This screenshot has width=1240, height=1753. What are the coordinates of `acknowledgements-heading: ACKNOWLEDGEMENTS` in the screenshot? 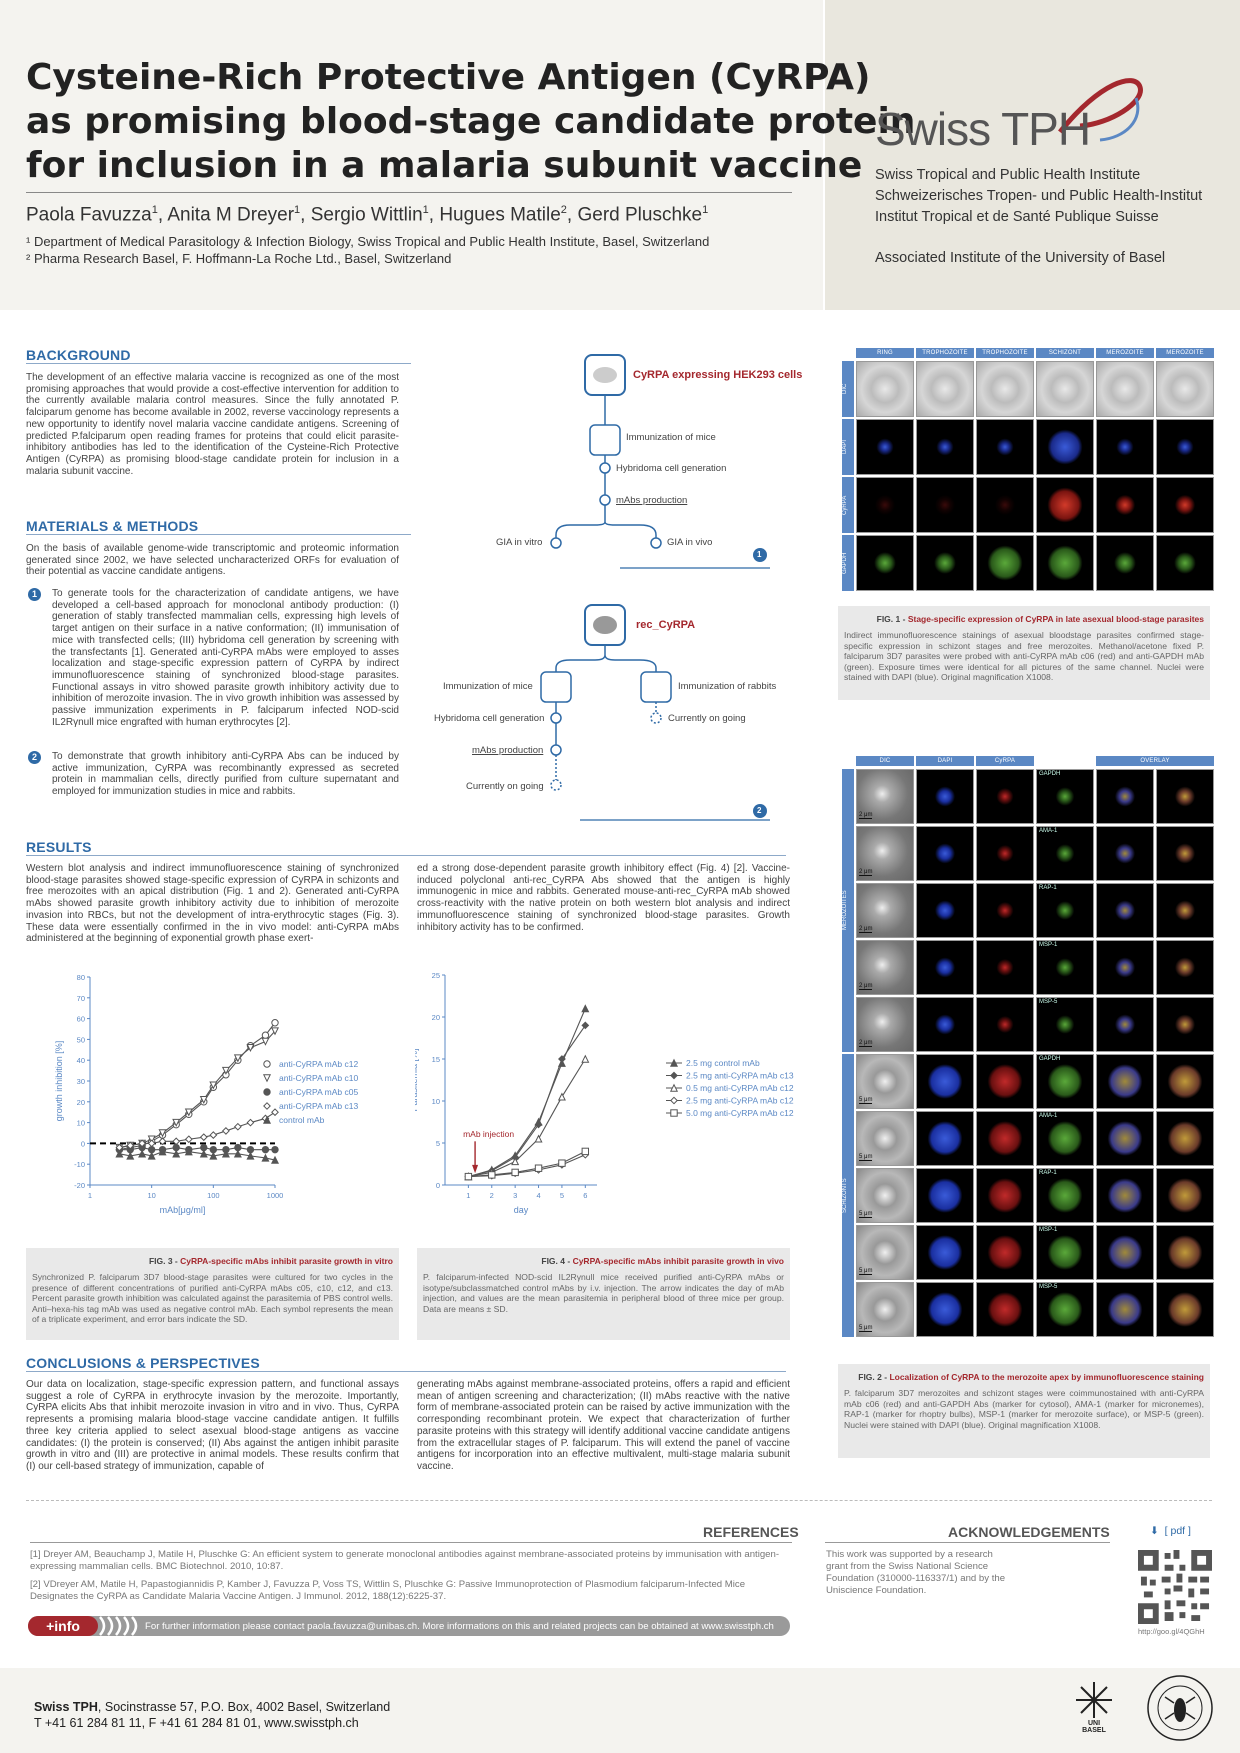 It's located at (1029, 1532).